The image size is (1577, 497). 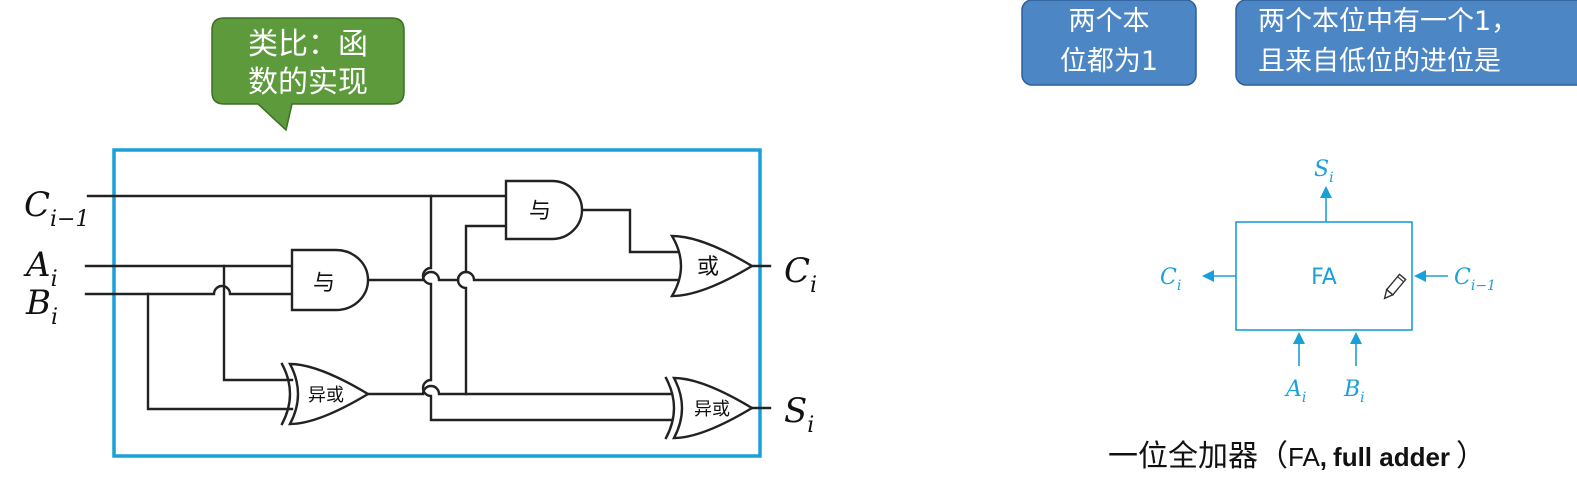 I want to click on svg-text: 位都为1, so click(x=1109, y=61).